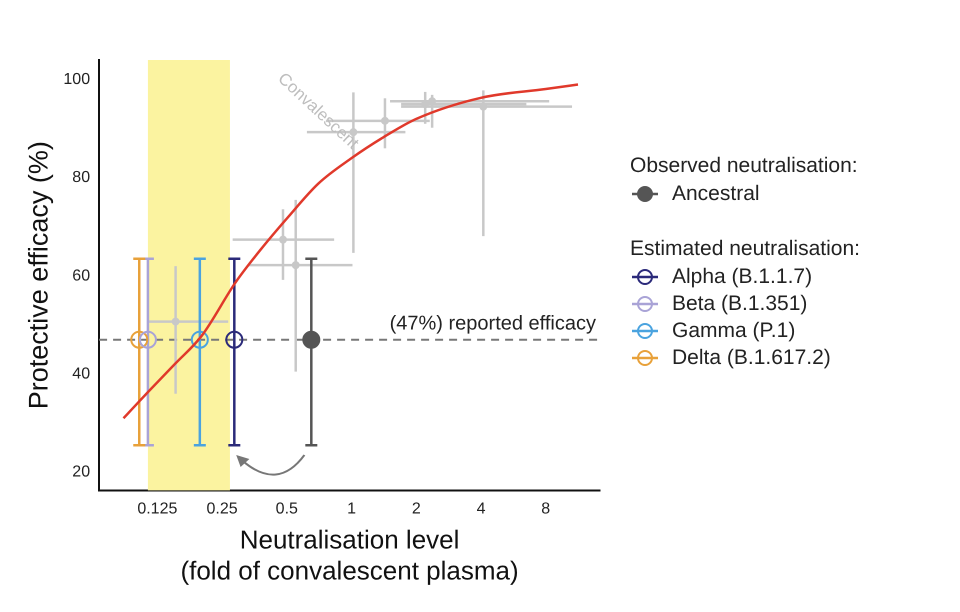 The width and height of the screenshot is (960, 612). I want to click on x-tick-label: 4, so click(481, 509).